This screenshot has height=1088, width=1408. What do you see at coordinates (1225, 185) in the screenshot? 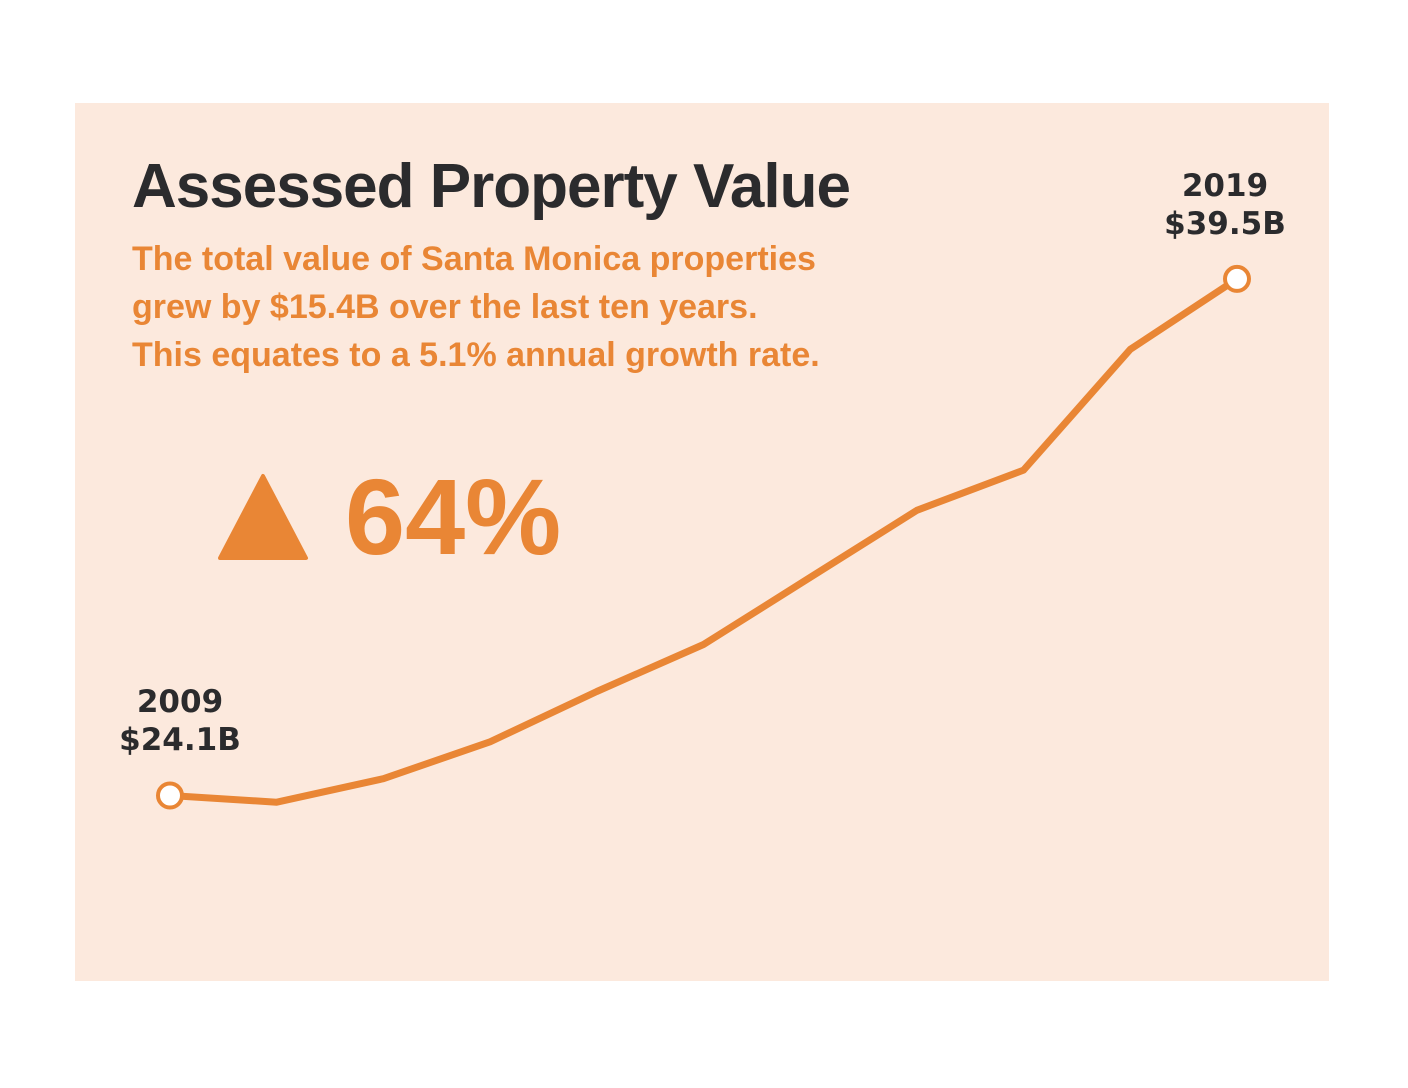
I see `end-year-label: 2019` at bounding box center [1225, 185].